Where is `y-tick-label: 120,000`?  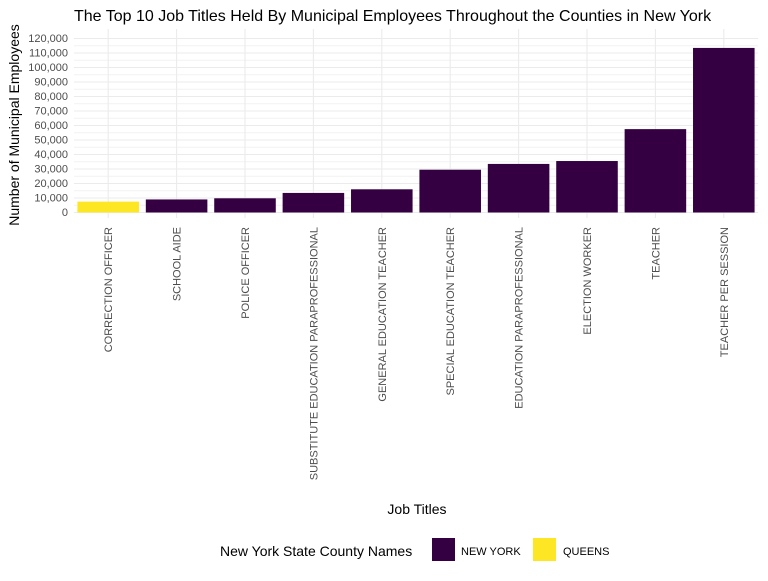
y-tick-label: 120,000 is located at coordinates (48, 39).